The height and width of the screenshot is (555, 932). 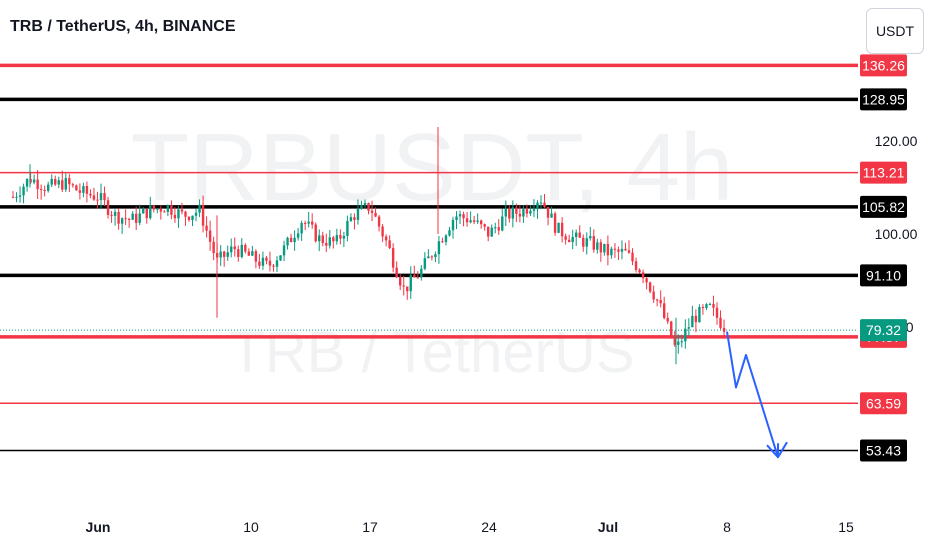 What do you see at coordinates (896, 234) in the screenshot?
I see `y-tick-label: 100.00` at bounding box center [896, 234].